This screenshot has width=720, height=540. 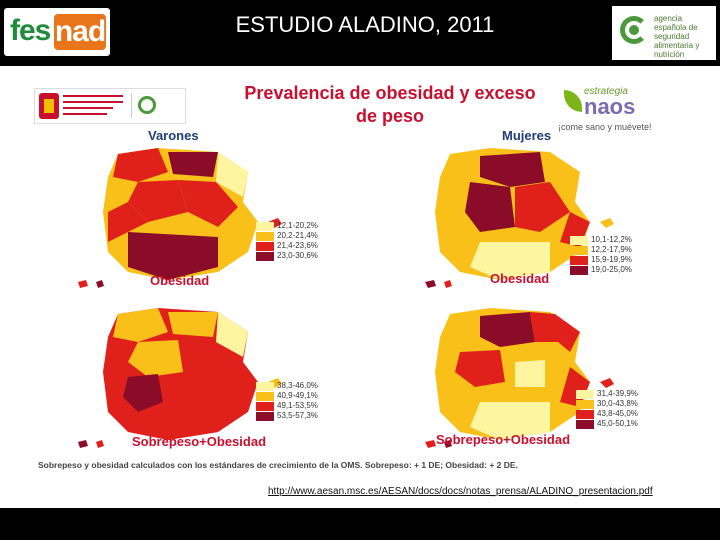 What do you see at coordinates (390, 104) in the screenshot?
I see `figure-title: Prevalencia de obesidad y exceso de peso` at bounding box center [390, 104].